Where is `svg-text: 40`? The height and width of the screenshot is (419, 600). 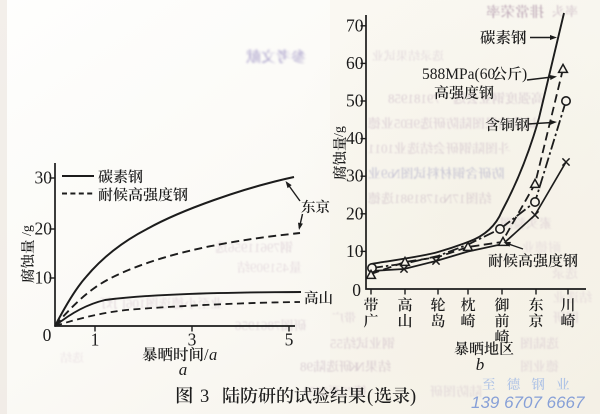 svg-text: 40 is located at coordinates (355, 138).